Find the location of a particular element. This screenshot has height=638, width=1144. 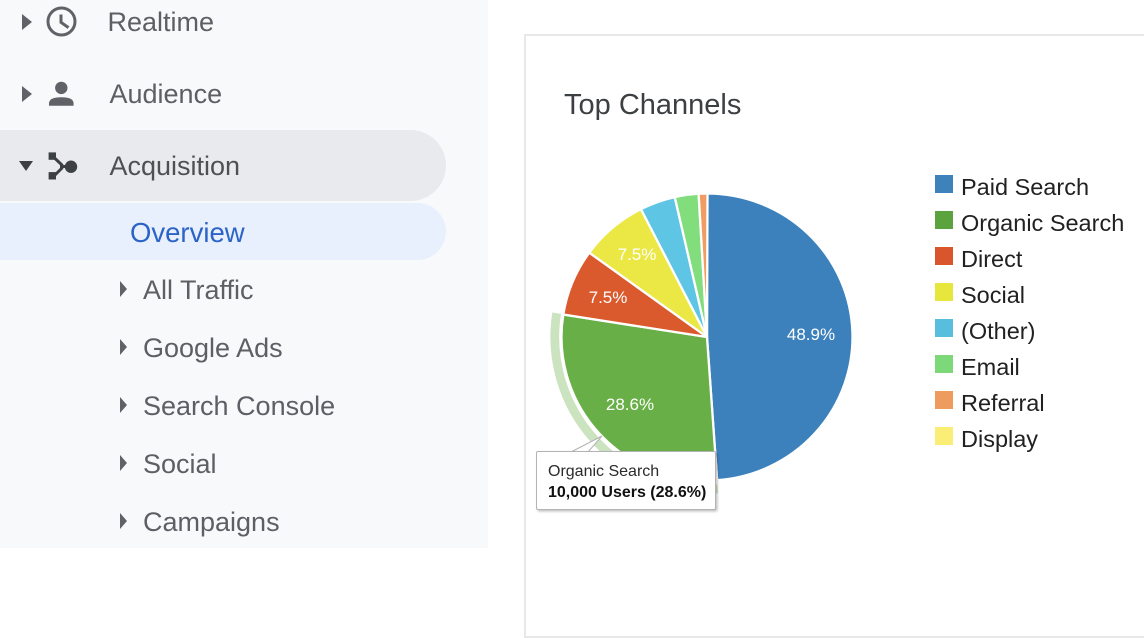

svg-text: 28.6% is located at coordinates (630, 404).